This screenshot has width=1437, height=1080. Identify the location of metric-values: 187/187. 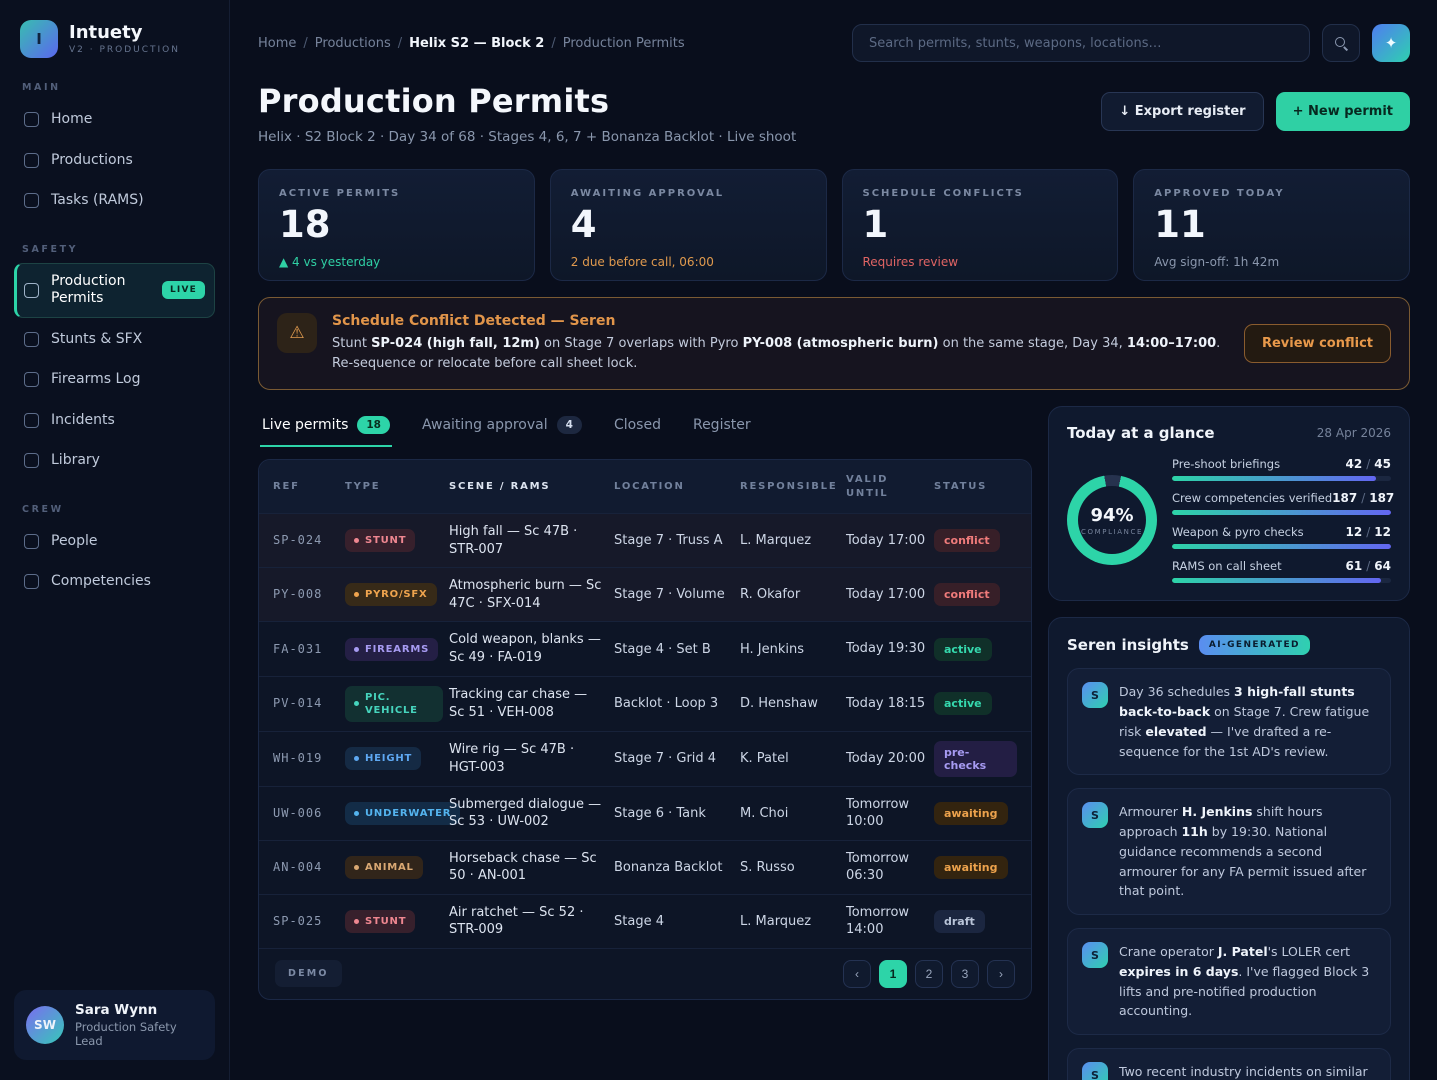
(1363, 498).